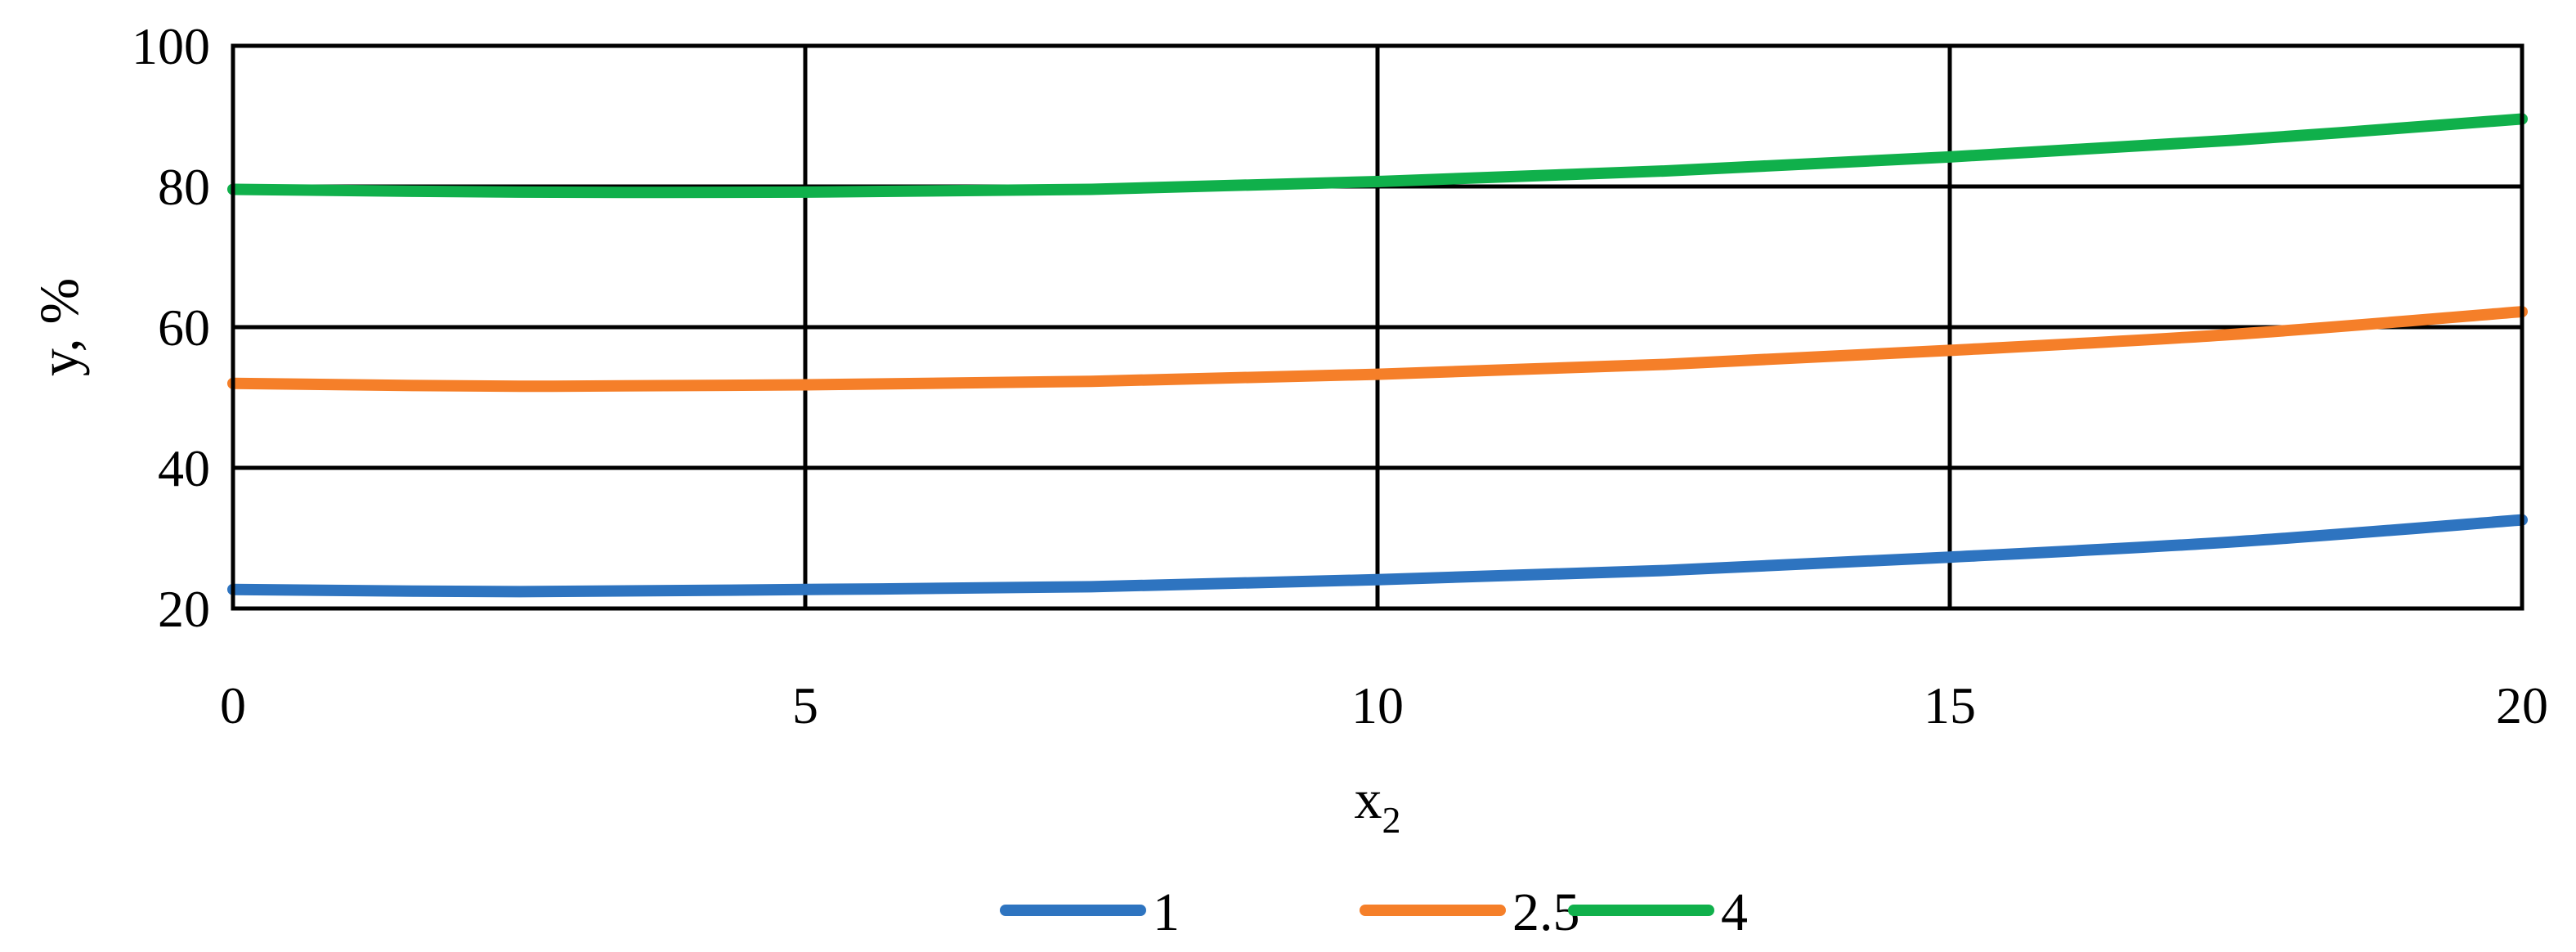 This screenshot has width=2576, height=952. What do you see at coordinates (59, 327) in the screenshot?
I see `y-axis-title: y, %` at bounding box center [59, 327].